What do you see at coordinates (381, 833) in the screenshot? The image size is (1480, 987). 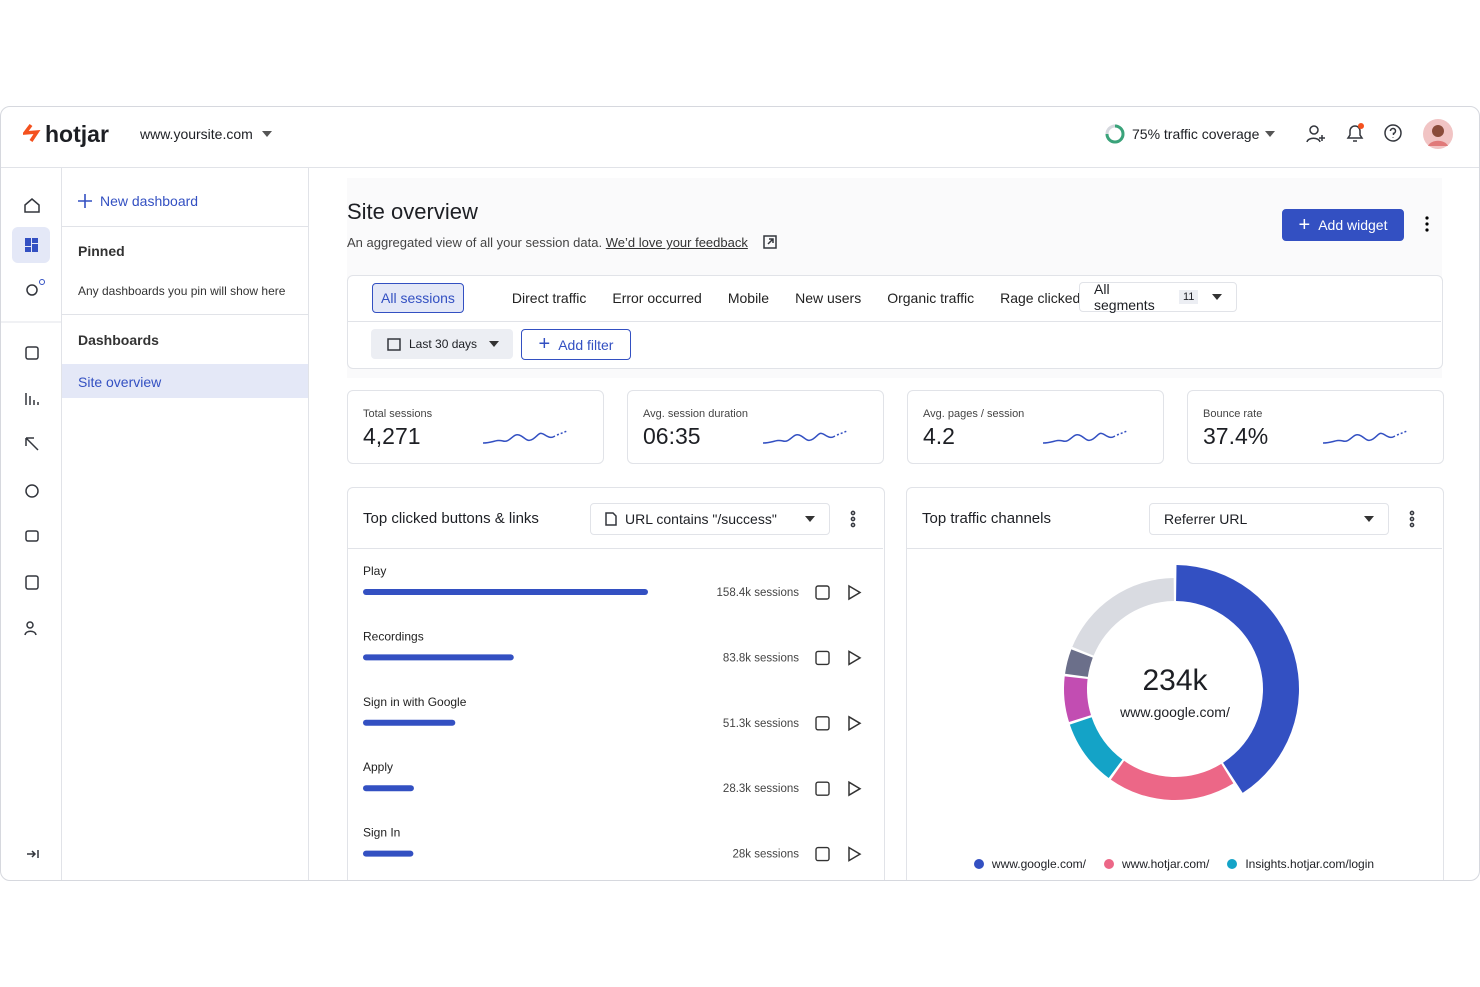 I see `row-label: Sign In` at bounding box center [381, 833].